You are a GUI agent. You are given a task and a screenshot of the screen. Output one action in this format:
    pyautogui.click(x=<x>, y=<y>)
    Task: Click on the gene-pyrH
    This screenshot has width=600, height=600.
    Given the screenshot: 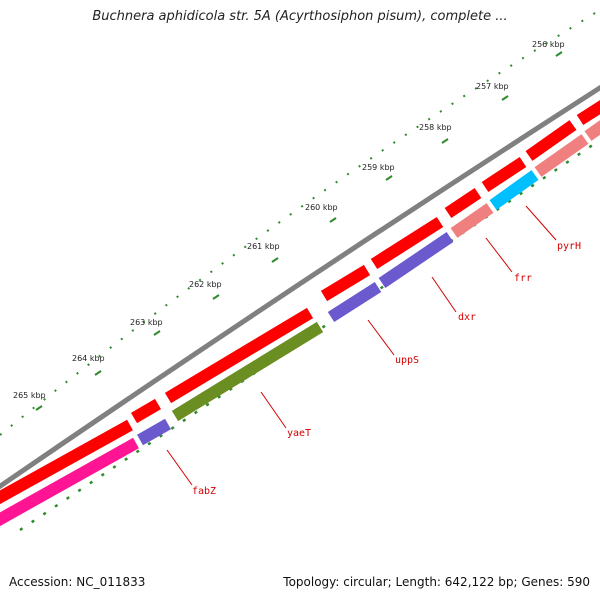 What is the action you would take?
    pyautogui.click(x=514, y=190)
    